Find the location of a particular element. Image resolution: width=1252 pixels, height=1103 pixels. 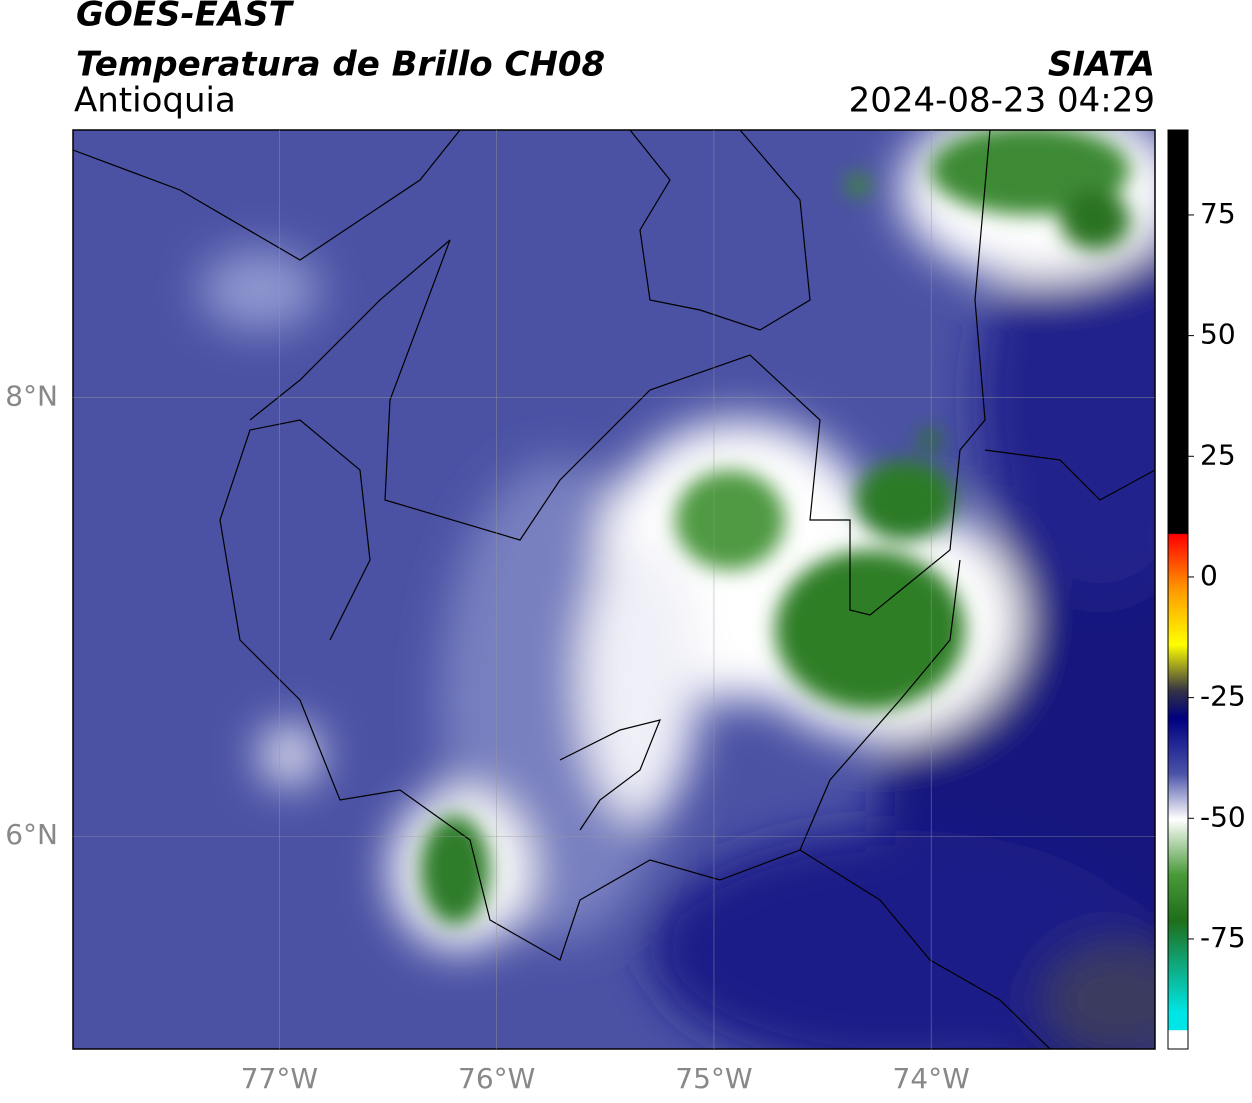

product-title: Temperatura de Brillo CH08 is located at coordinates (340, 65).